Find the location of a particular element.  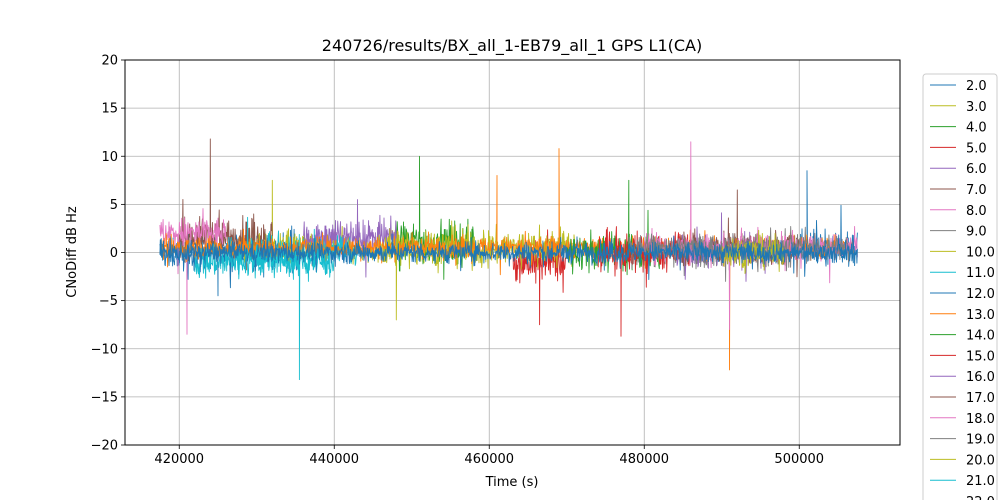

y-tick-label: −5 is located at coordinates (108, 301).